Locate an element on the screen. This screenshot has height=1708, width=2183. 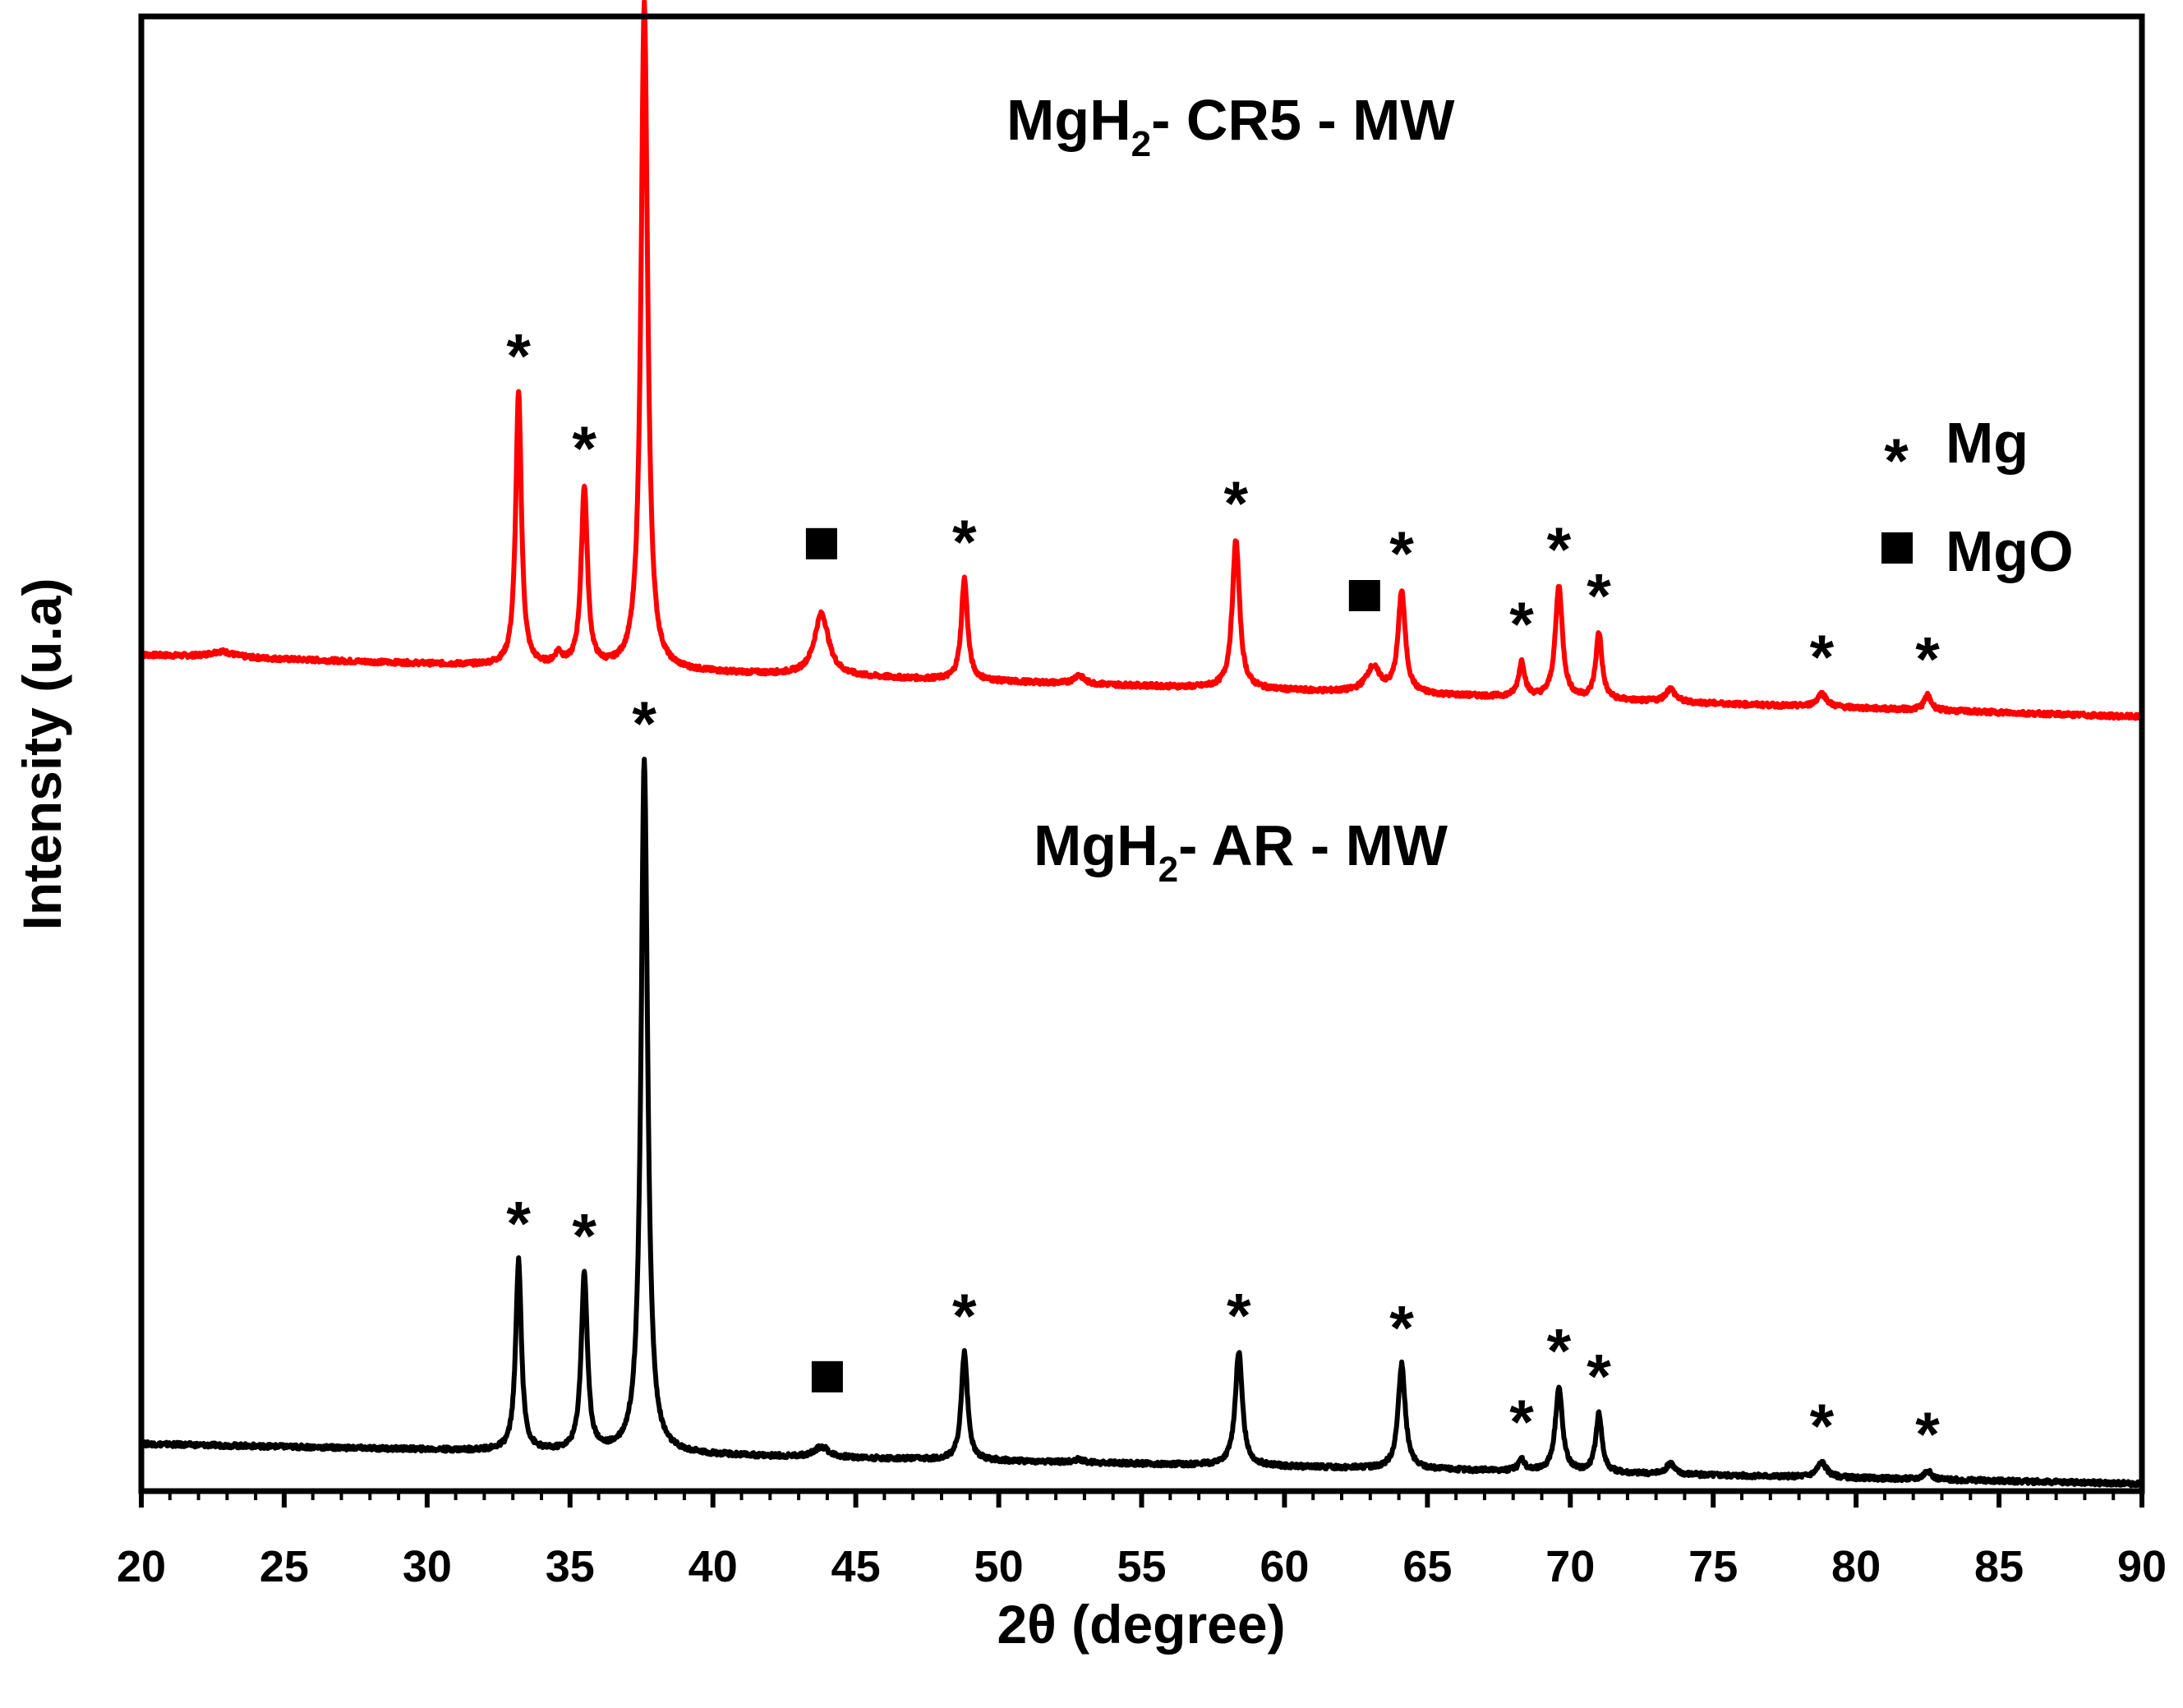
x-tick-label: 70 is located at coordinates (1570, 1566).